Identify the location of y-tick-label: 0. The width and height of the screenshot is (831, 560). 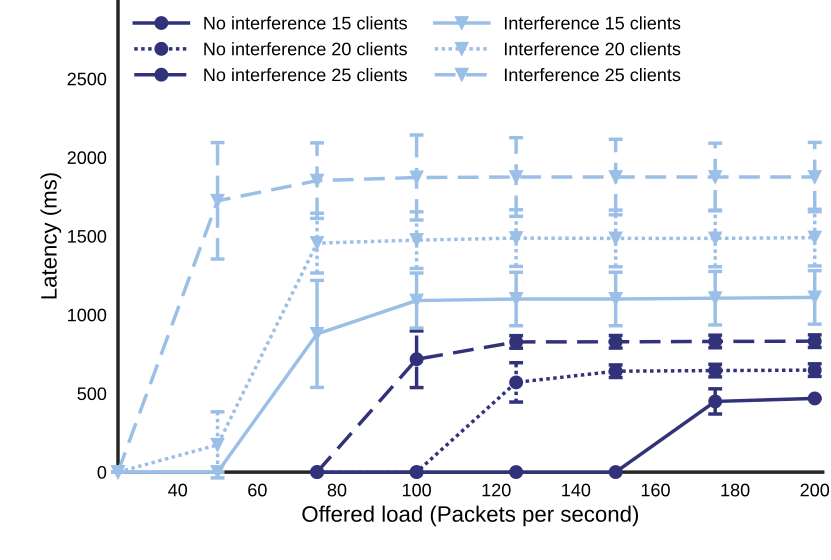
(102, 472).